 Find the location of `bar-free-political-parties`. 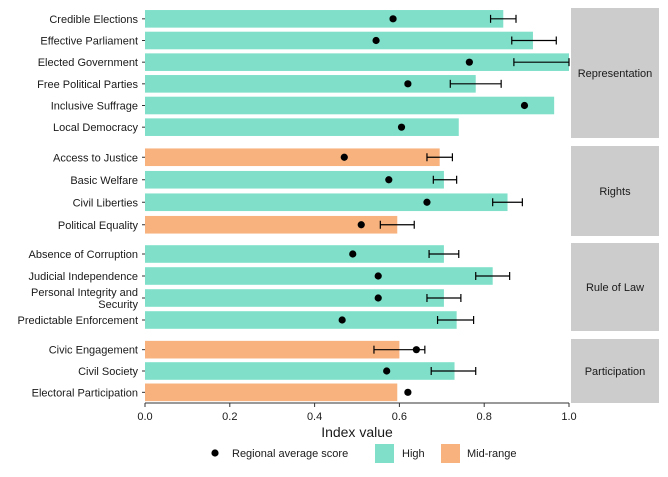

bar-free-political-parties is located at coordinates (310, 84).